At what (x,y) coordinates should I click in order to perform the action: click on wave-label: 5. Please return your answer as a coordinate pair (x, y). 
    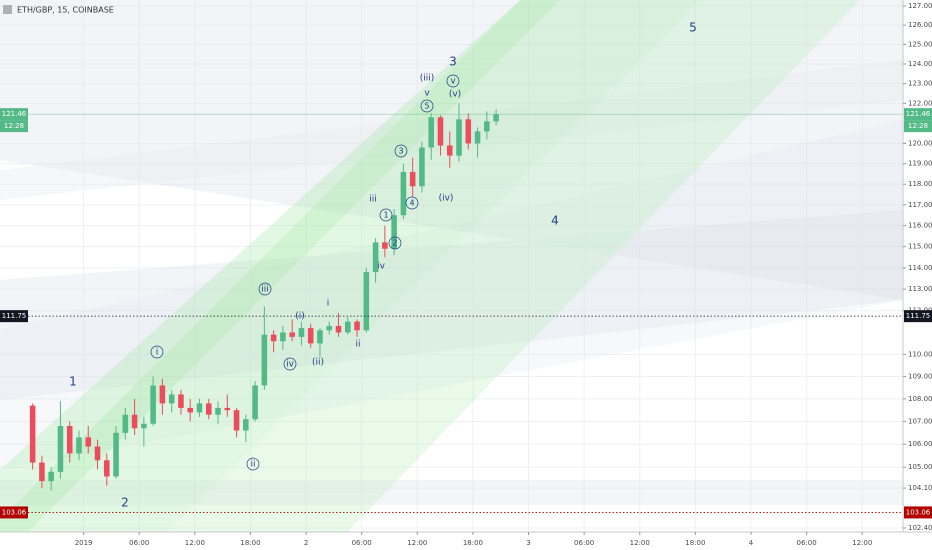
    Looking at the image, I should click on (693, 28).